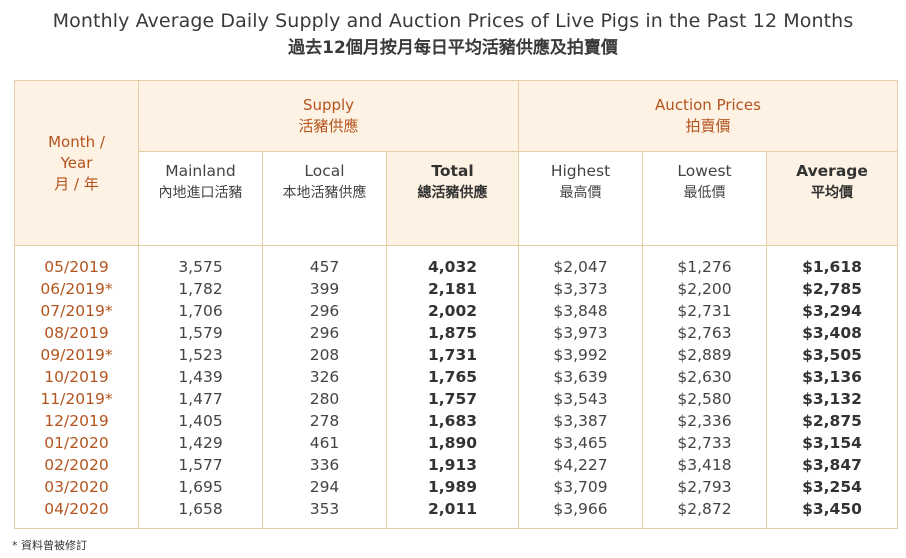 Image resolution: width=906 pixels, height=558 pixels. I want to click on month-cell: 12/2019, so click(76, 421).